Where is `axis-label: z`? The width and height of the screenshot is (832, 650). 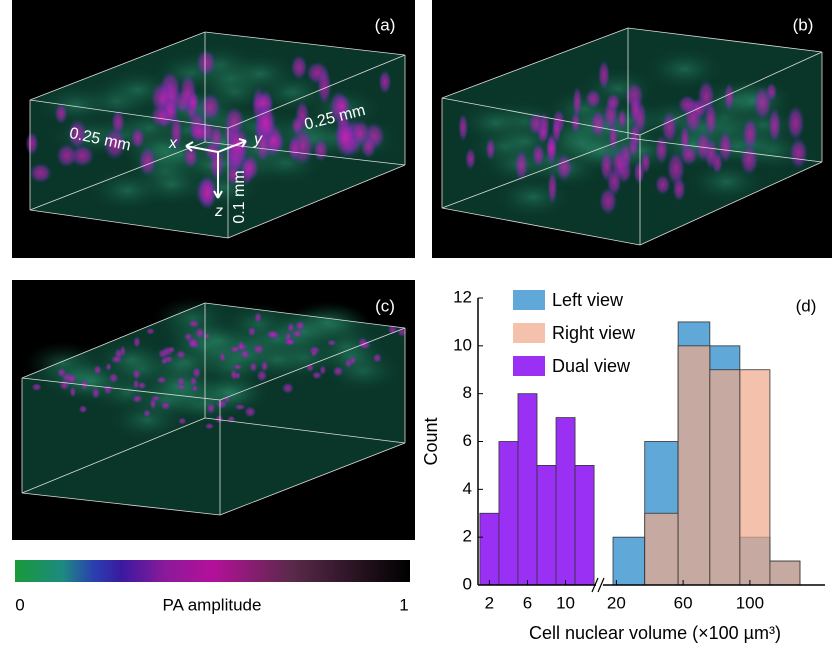 axis-label: z is located at coordinates (218, 211).